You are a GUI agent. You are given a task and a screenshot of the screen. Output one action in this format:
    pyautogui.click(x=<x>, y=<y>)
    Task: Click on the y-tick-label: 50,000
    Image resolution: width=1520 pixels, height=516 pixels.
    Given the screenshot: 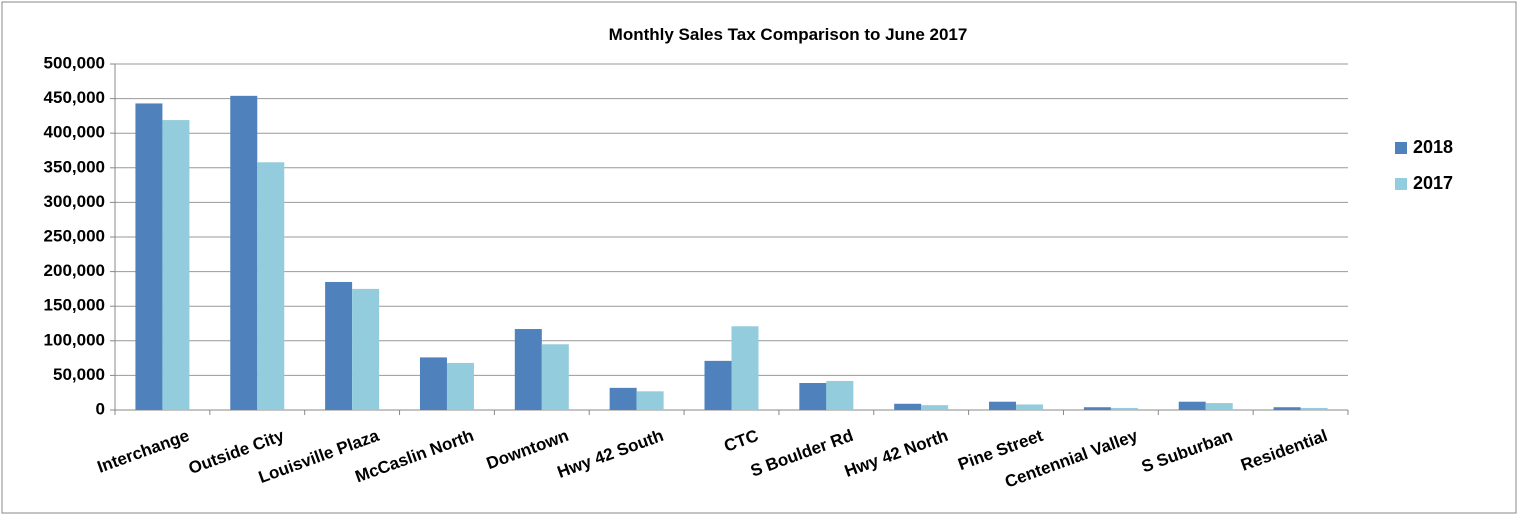 What is the action you would take?
    pyautogui.click(x=79, y=374)
    